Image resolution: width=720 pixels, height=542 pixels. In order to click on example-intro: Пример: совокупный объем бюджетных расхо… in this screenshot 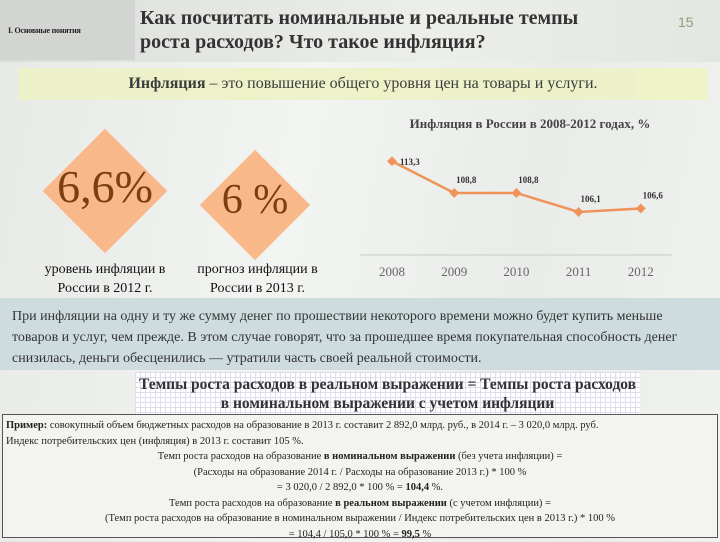, I will do `click(360, 426)`.